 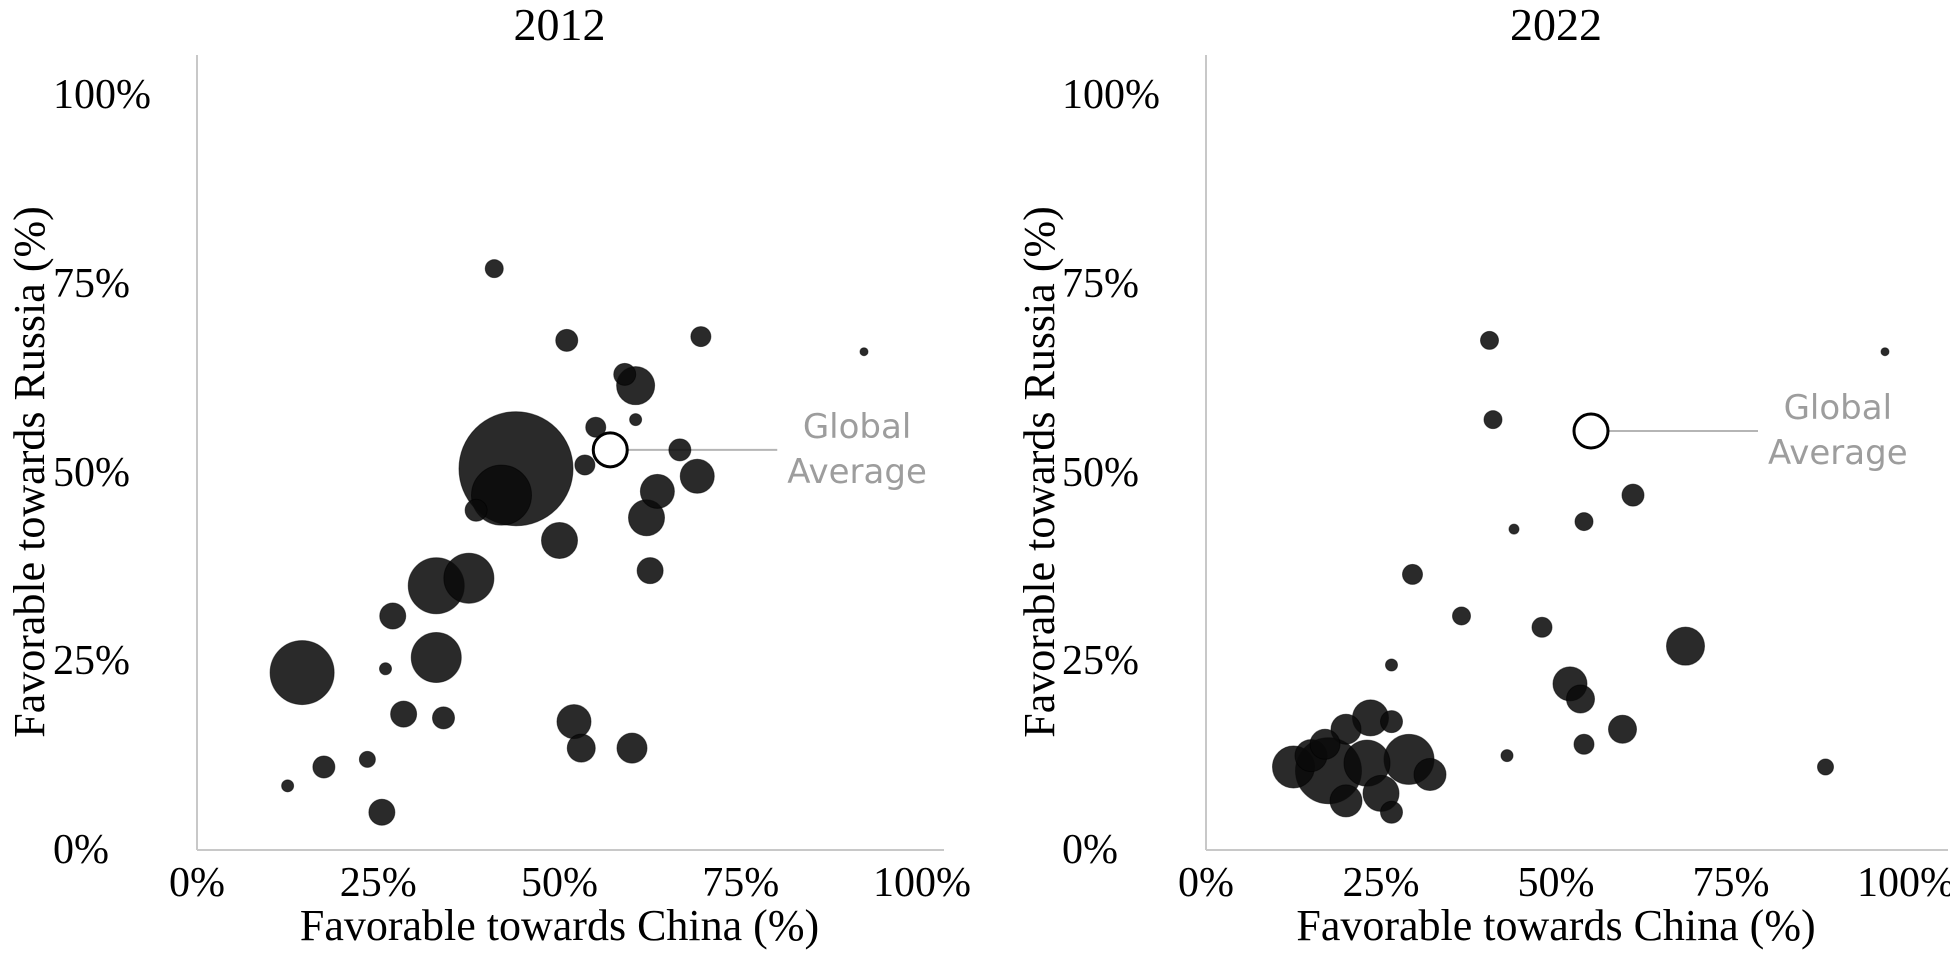 What do you see at coordinates (1838, 431) in the screenshot?
I see `global-average-annotation-right: Global Average` at bounding box center [1838, 431].